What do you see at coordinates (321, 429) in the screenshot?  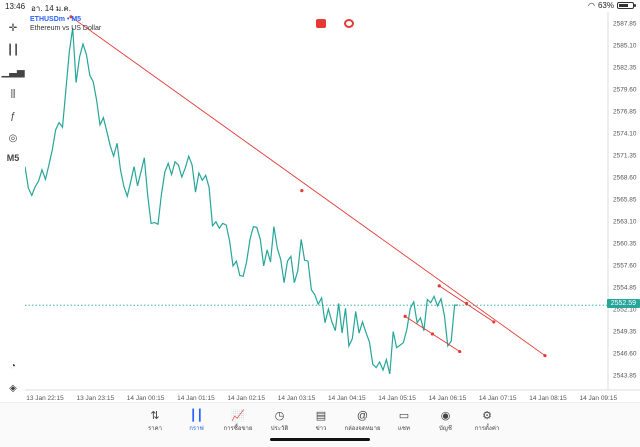 I see `tab-label: ข่าว` at bounding box center [321, 429].